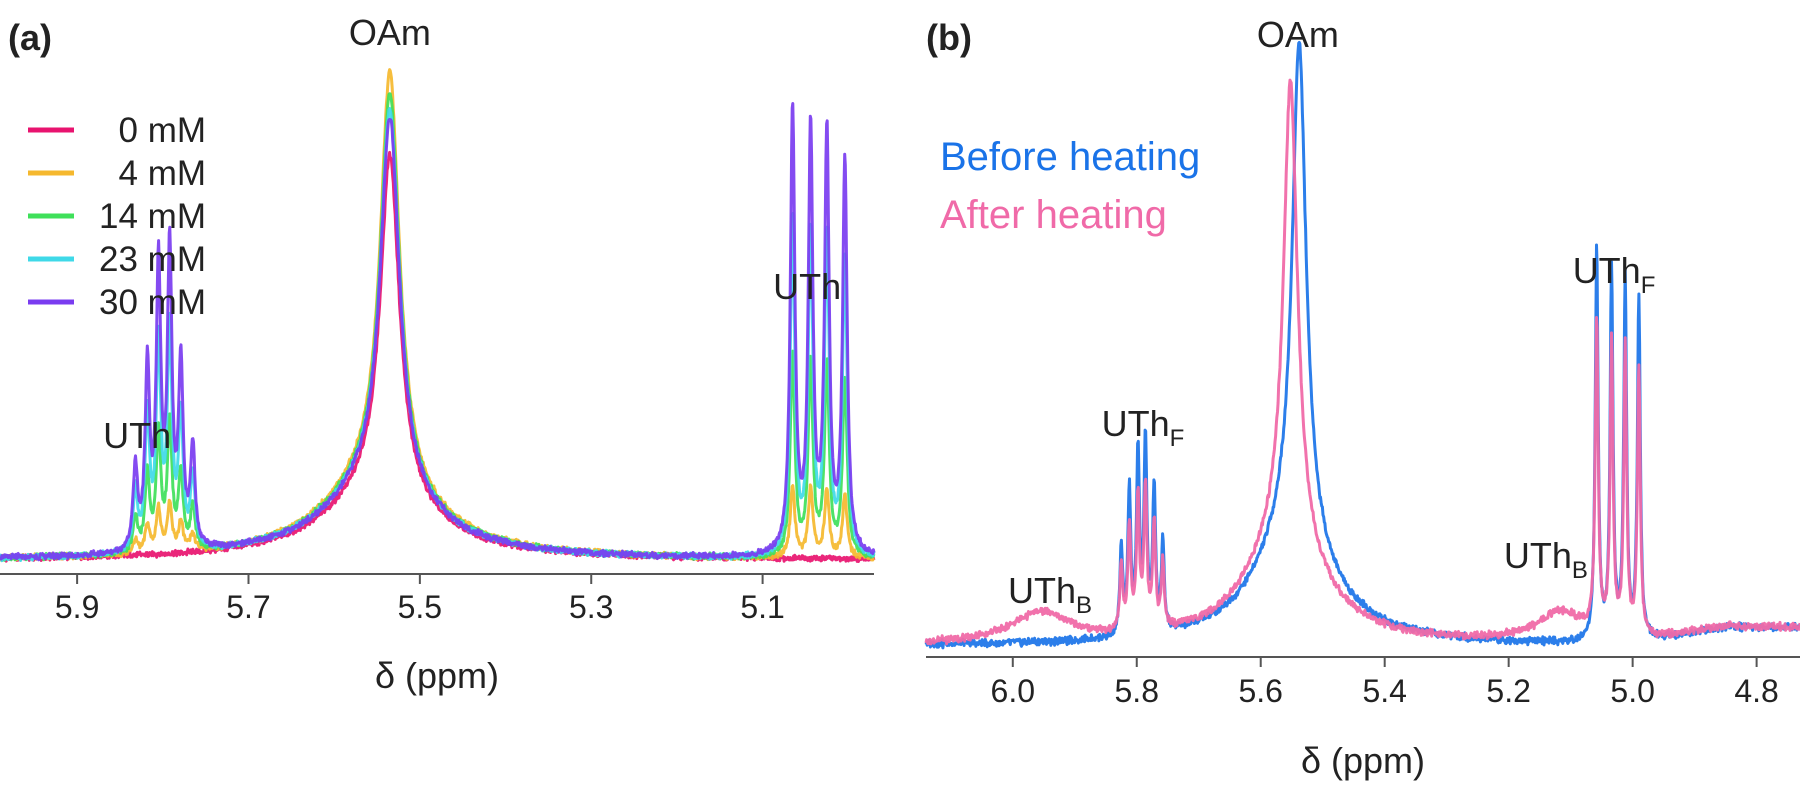  Describe the element at coordinates (1013, 691) in the screenshot. I see `x-tick-label-b: 6.0` at that location.